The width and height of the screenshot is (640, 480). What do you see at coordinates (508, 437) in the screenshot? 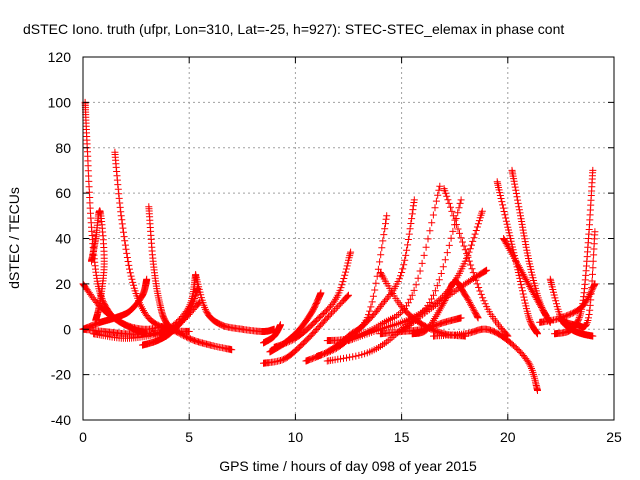
I see `x-tick-label: 20` at bounding box center [508, 437].